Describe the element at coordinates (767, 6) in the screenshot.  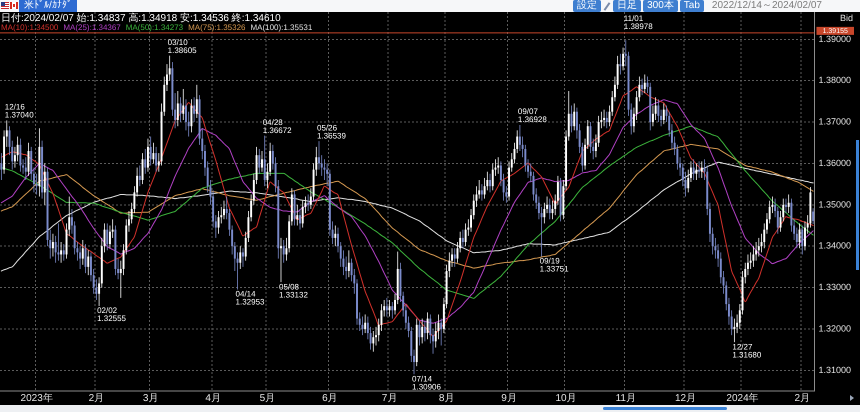
I see `chart-subtitle: 2022/12/14～2024/02/07` at that location.